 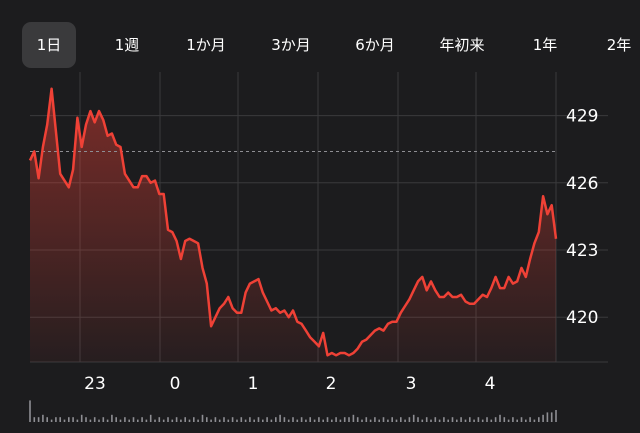 I want to click on range-tab-1: 1日, so click(x=49, y=45).